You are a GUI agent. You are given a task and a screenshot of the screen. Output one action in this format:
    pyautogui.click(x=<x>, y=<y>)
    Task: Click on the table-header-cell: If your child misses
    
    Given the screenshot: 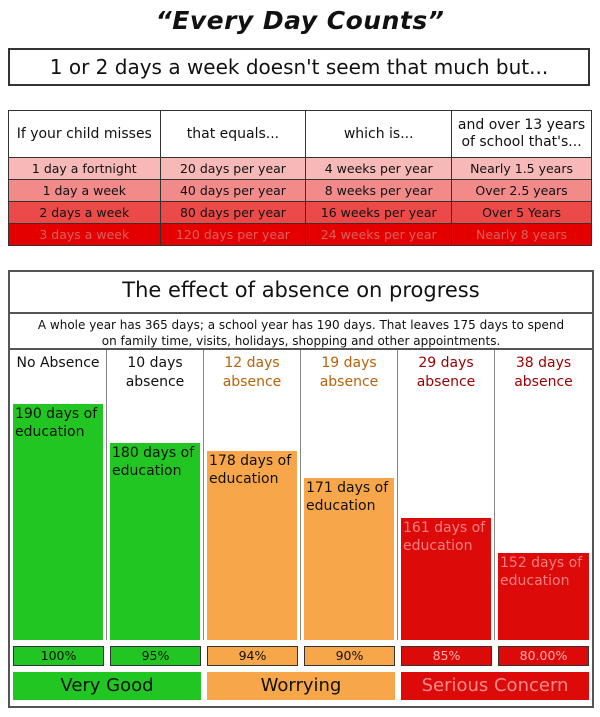 What is the action you would take?
    pyautogui.click(x=84, y=134)
    